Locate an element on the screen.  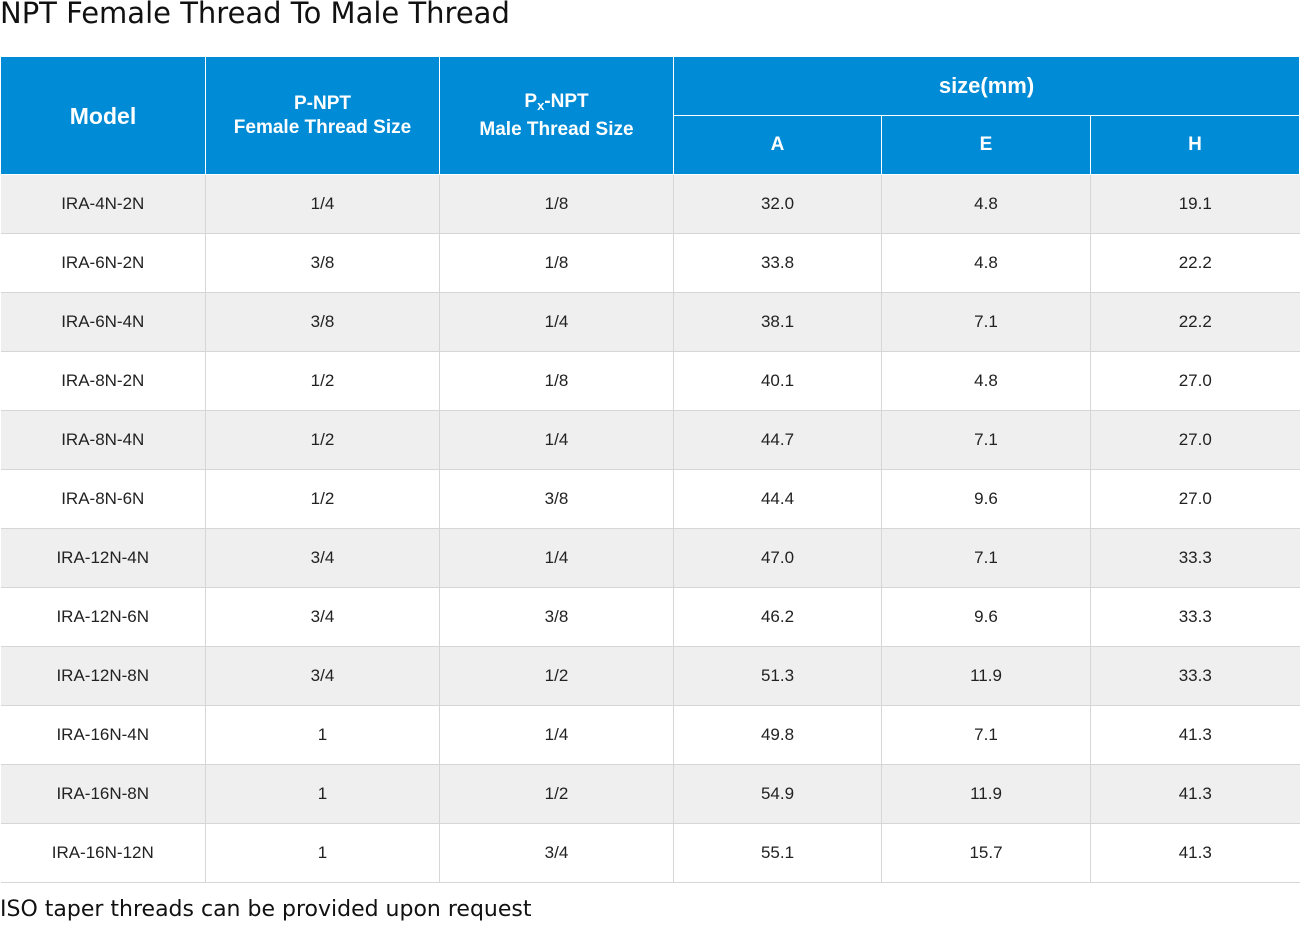
model-cell: IRA-8N-6N is located at coordinates (103, 499).